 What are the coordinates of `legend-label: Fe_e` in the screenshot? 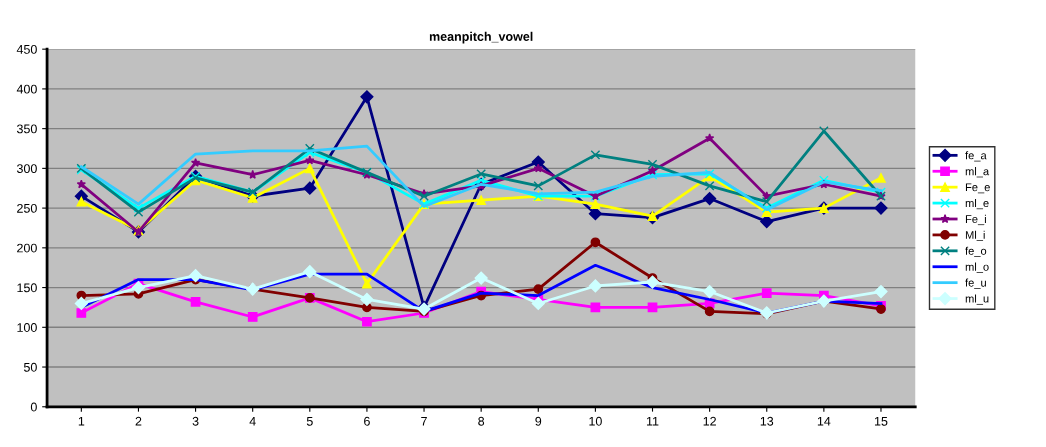 It's located at (977, 188).